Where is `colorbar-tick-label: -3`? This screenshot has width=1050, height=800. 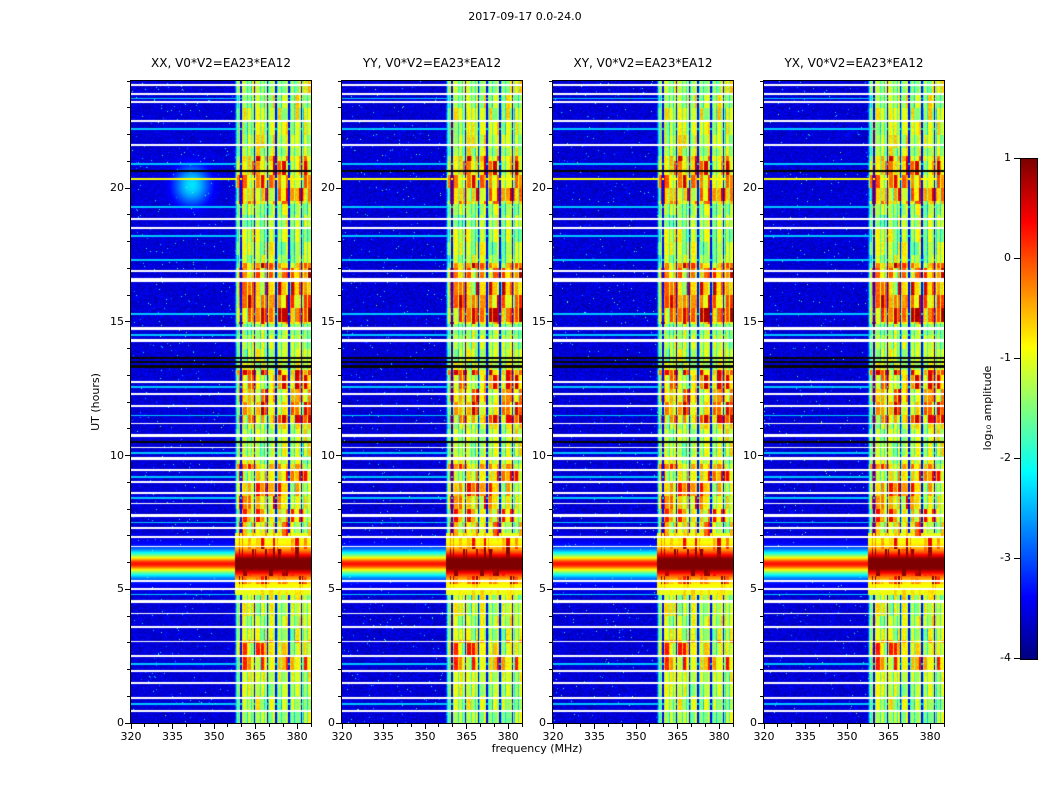
colorbar-tick-label: -3 is located at coordinates (1005, 557).